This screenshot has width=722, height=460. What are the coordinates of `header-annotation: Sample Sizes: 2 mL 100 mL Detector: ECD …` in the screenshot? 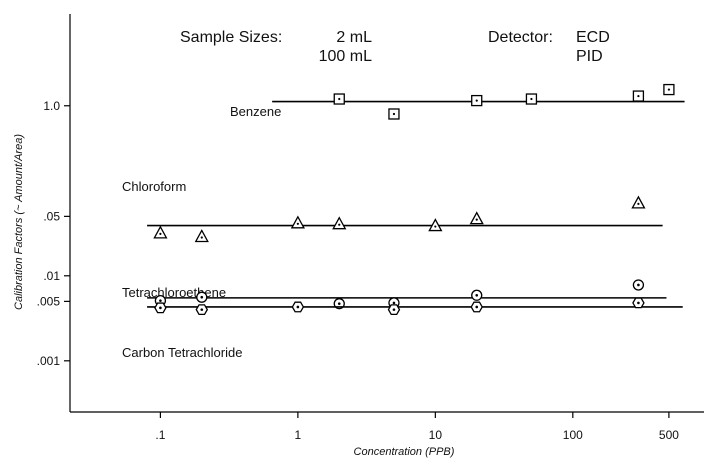 It's located at (395, 47).